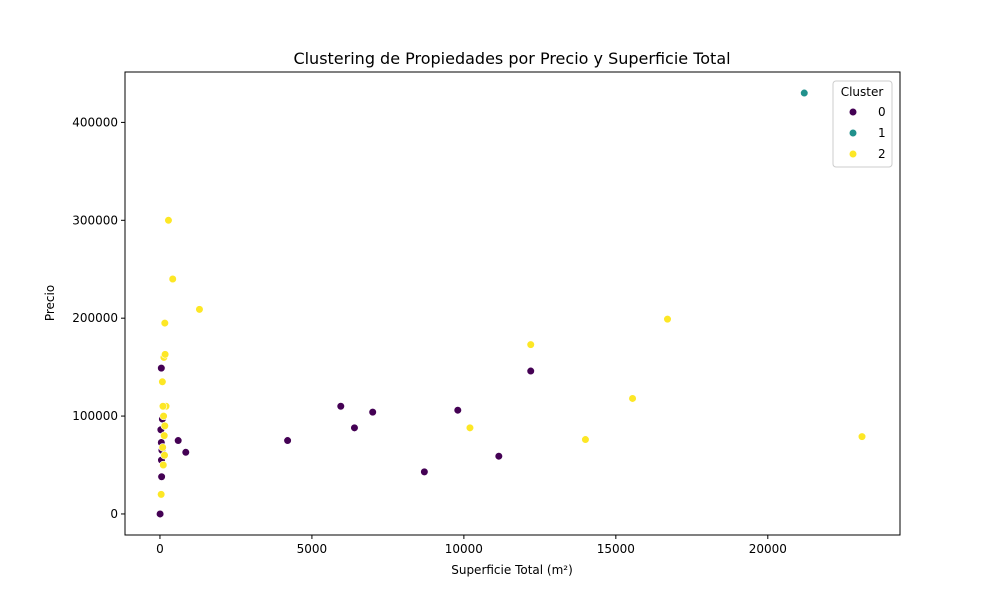 The width and height of the screenshot is (1000, 600). I want to click on y-tick-label: 400000, so click(95, 122).